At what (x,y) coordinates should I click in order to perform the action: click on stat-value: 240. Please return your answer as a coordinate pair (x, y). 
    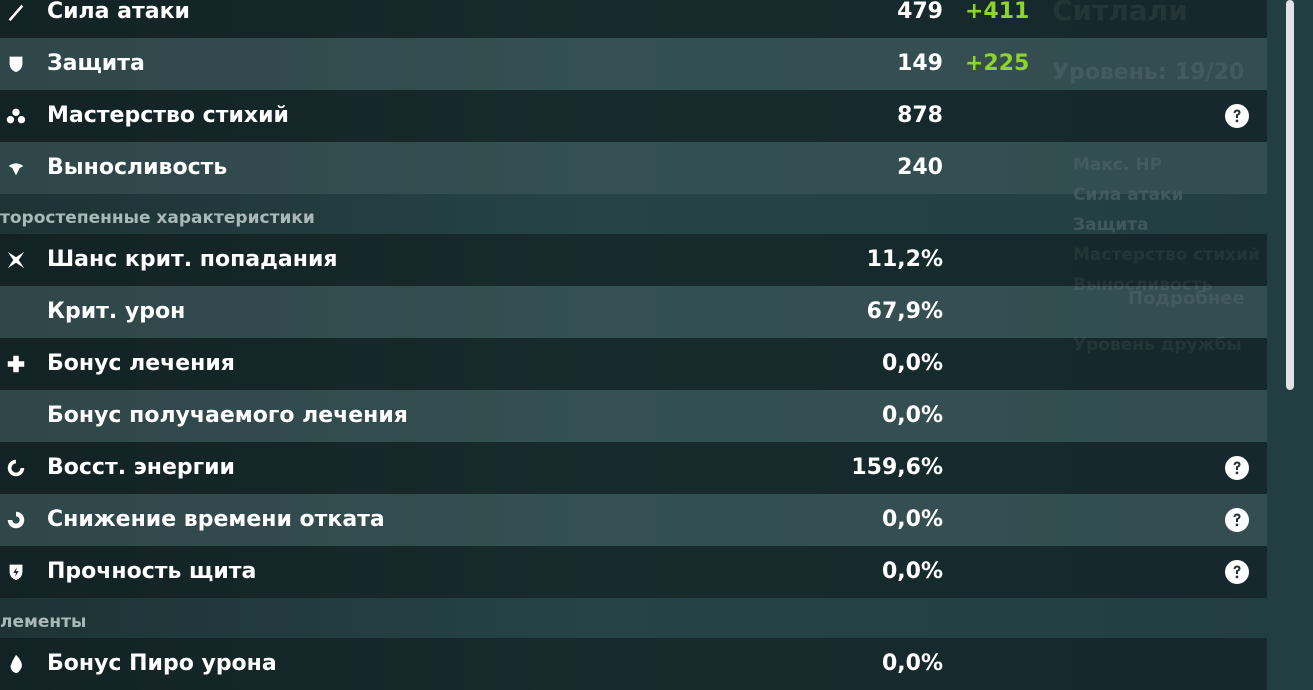
    Looking at the image, I should click on (920, 167).